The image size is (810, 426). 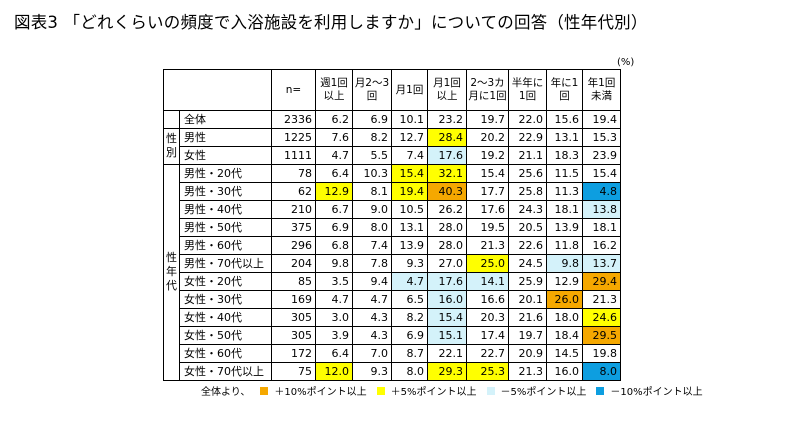 What do you see at coordinates (409, 209) in the screenshot?
I see `value-cell: 10.5` at bounding box center [409, 209].